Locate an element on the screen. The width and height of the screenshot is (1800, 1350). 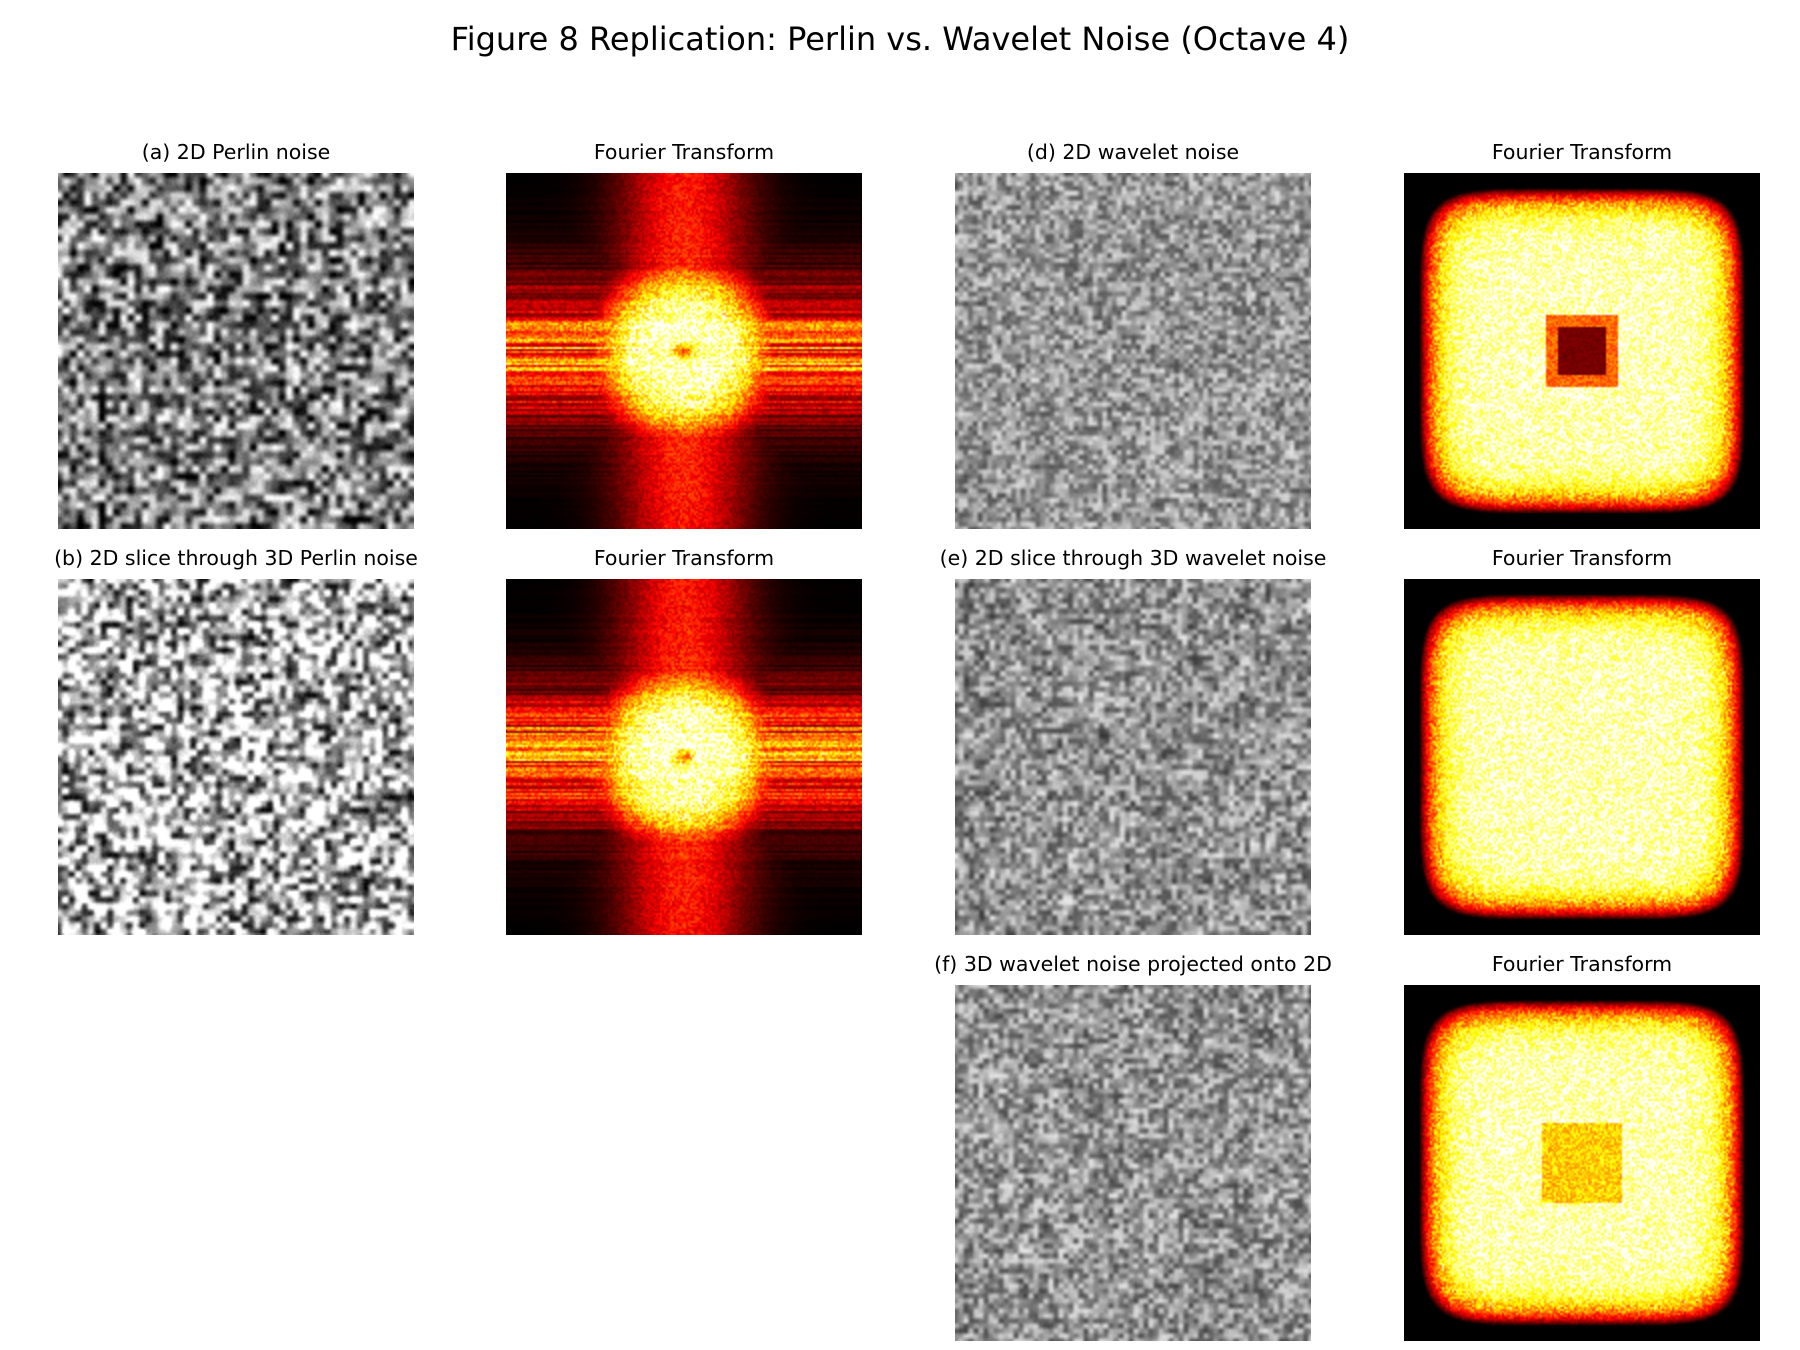
panel-title: (f) 3D wavelet noise projected onto 2D is located at coordinates (1133, 964).